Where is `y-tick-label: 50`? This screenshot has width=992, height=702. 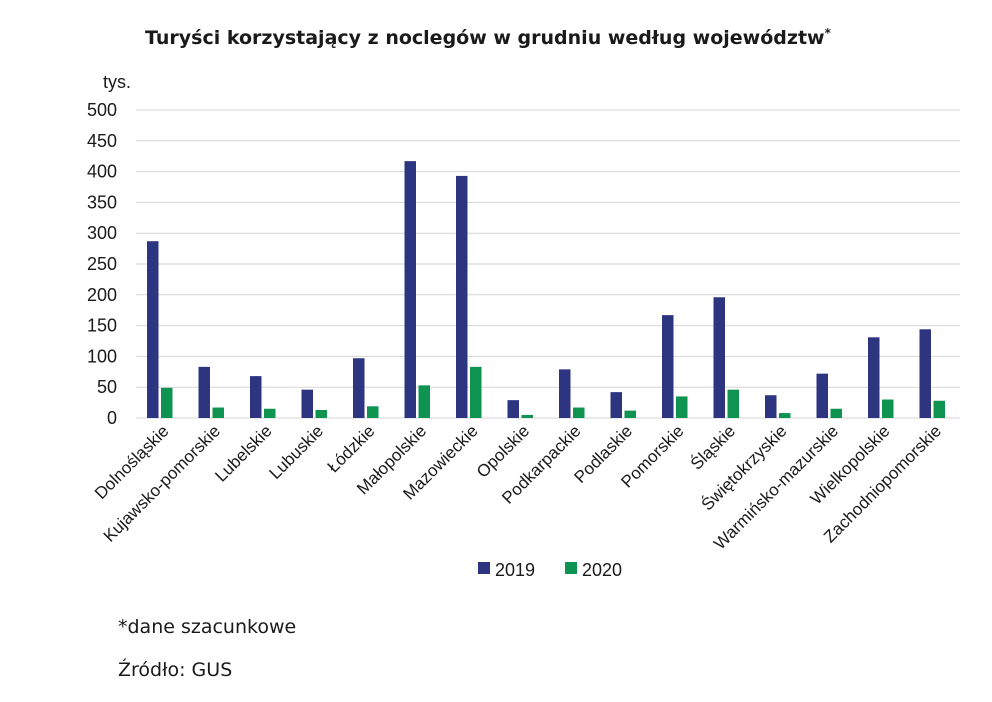
y-tick-label: 50 is located at coordinates (107, 387).